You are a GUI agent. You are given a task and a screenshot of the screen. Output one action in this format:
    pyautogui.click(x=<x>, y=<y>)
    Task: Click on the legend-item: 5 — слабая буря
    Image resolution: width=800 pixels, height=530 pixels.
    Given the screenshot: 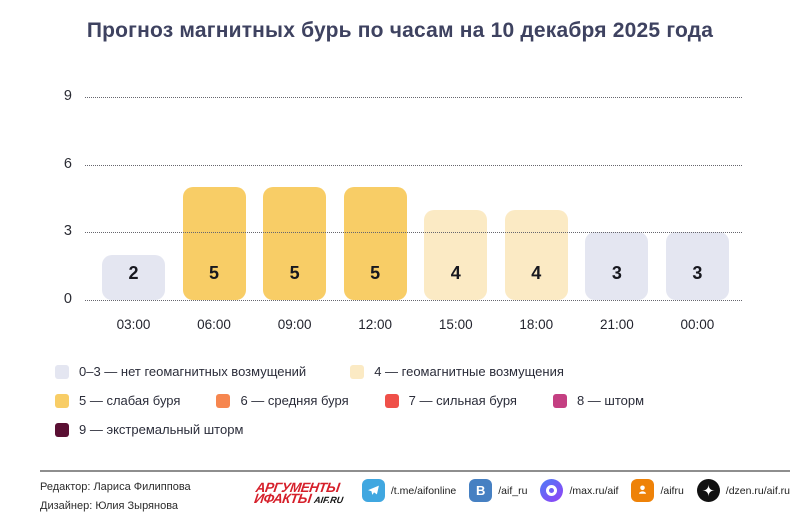 What is the action you would take?
    pyautogui.click(x=117, y=400)
    